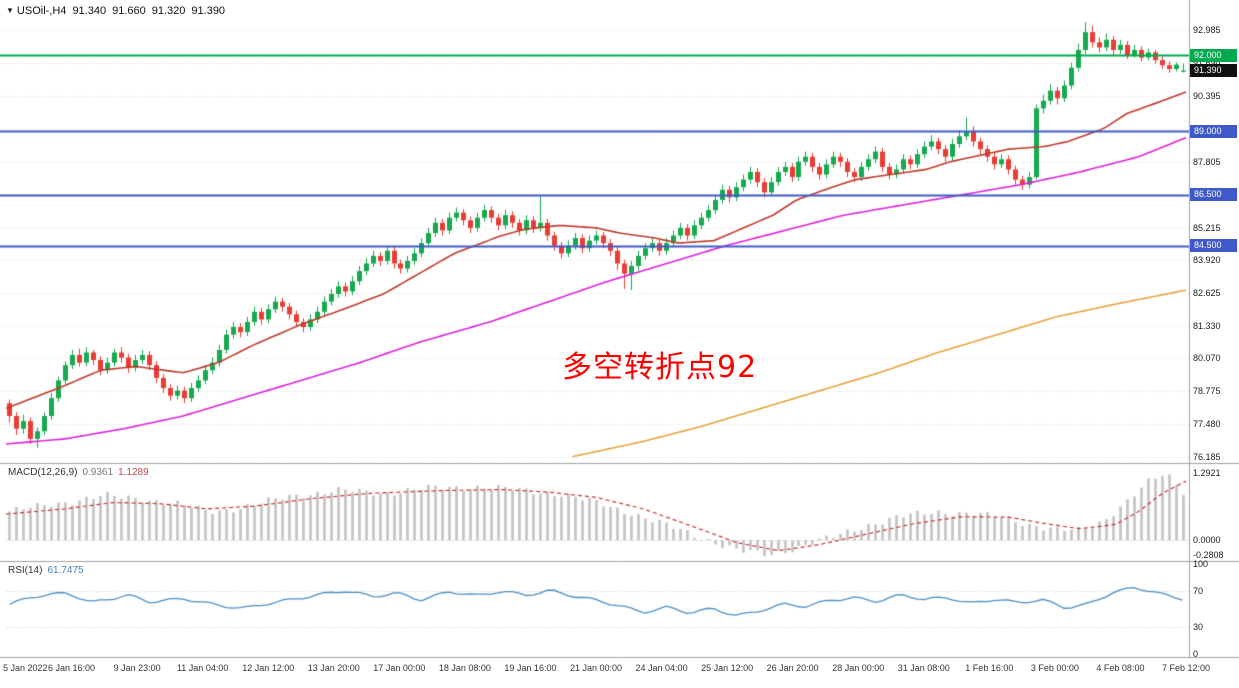  I want to click on time-label: 19 Jan 16:00, so click(530, 668).